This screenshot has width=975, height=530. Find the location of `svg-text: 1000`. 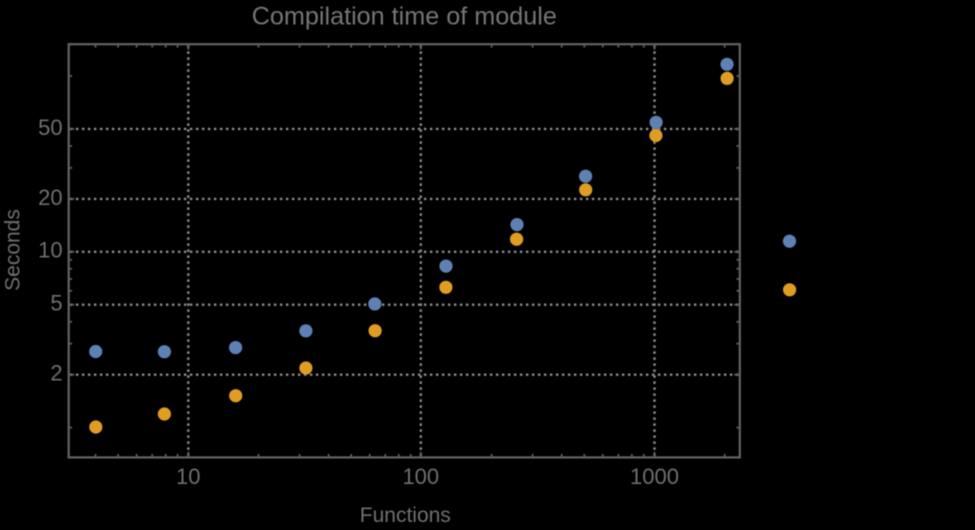

svg-text: 1000 is located at coordinates (654, 476).